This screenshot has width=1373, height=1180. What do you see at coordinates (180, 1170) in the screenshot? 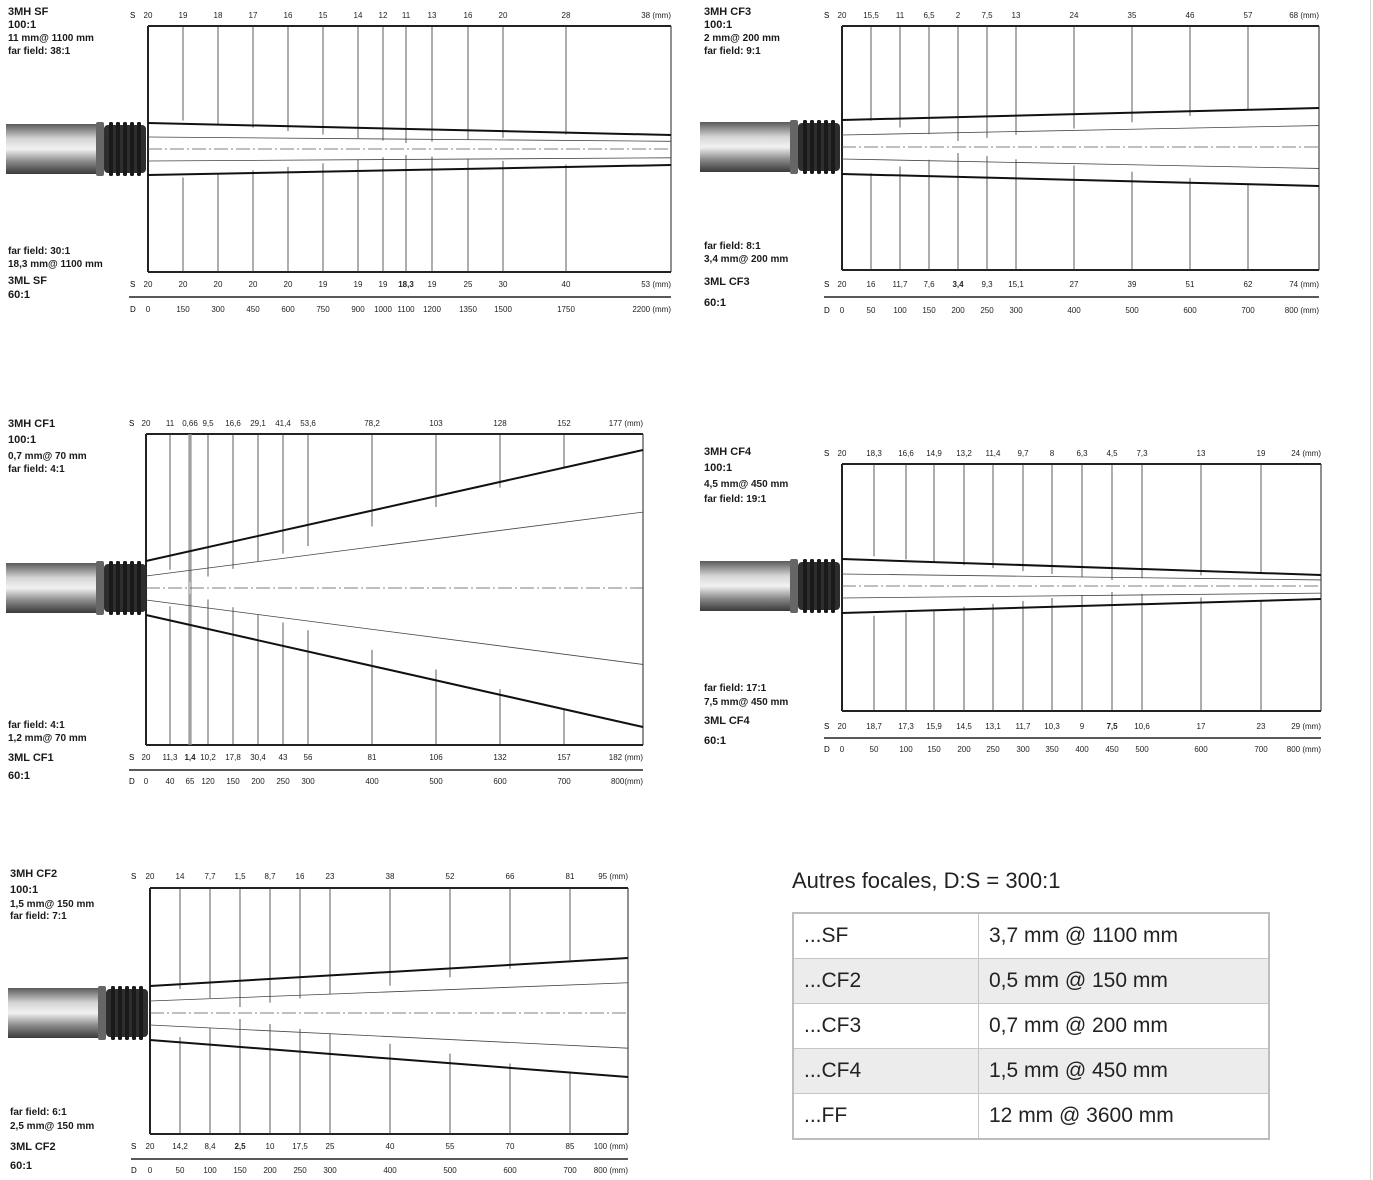
I see `tick-label-distance: 50` at bounding box center [180, 1170].